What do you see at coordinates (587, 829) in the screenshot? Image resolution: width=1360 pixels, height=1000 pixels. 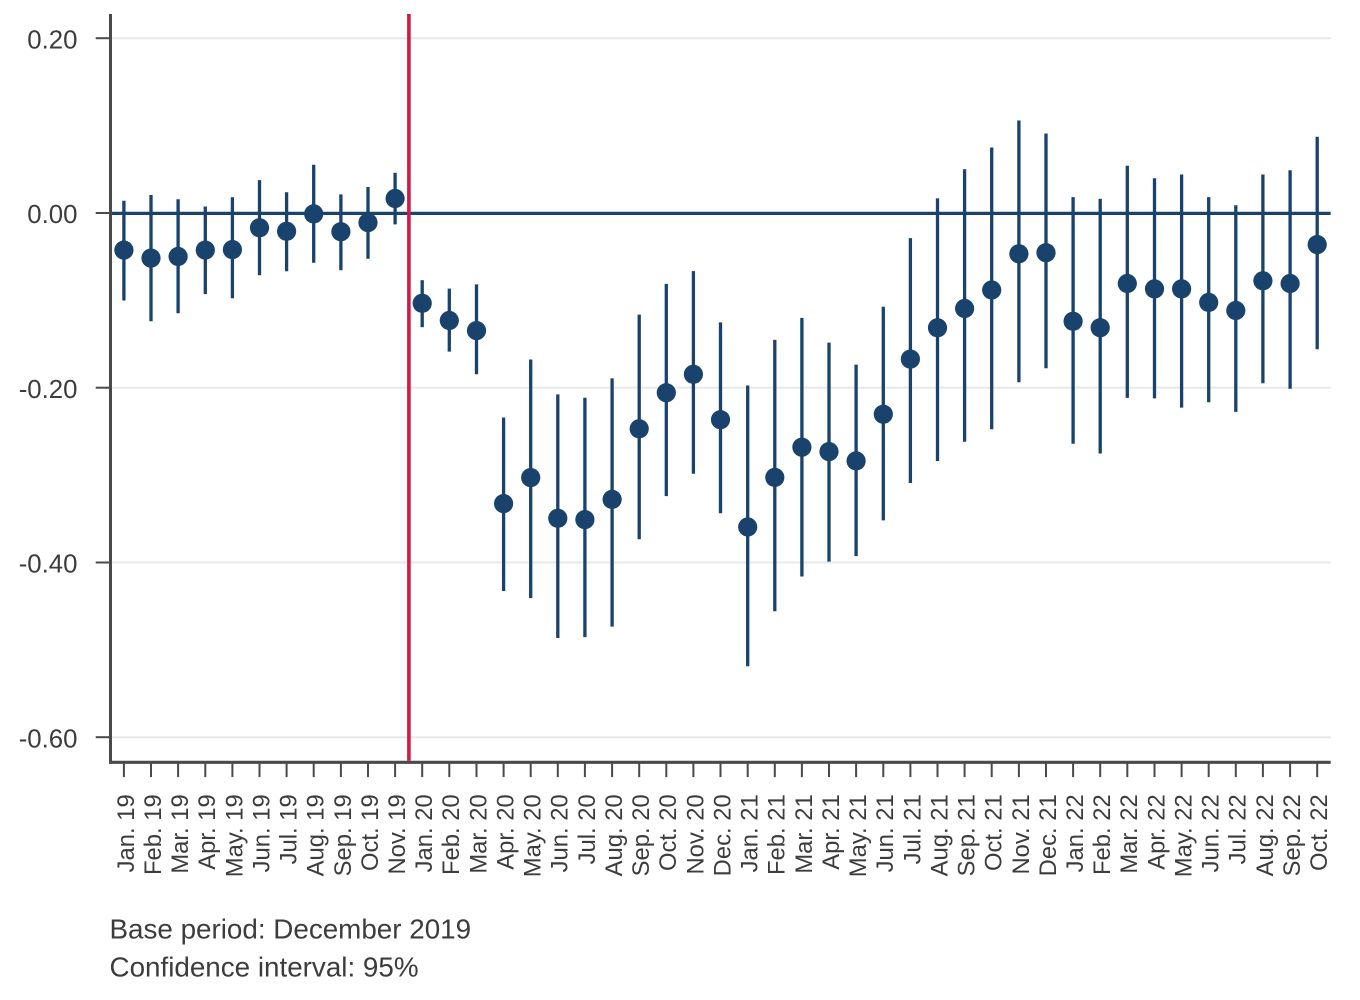 I see `svg-text: Jul. 20` at bounding box center [587, 829].